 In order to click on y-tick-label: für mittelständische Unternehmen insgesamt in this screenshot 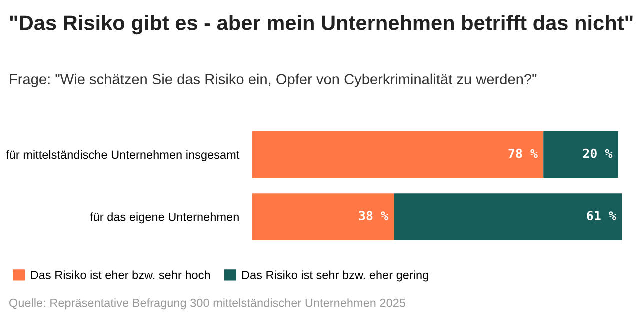, I will do `click(123, 156)`.